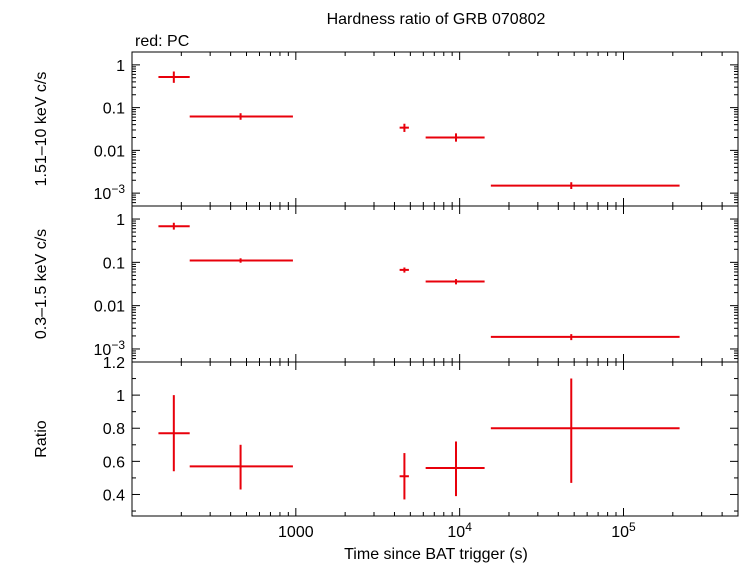 The image size is (742, 566). Describe the element at coordinates (114, 429) in the screenshot. I see `y-tick-label: 0.8` at that location.